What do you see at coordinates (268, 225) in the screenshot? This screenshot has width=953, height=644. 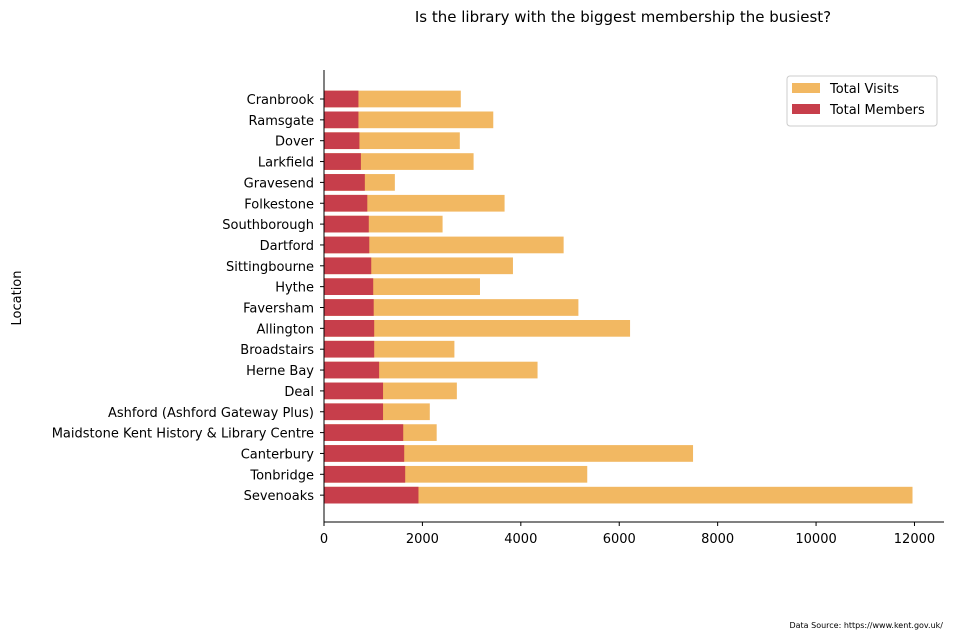 I see `y-tick-label-southborough: Southborough` at bounding box center [268, 225].